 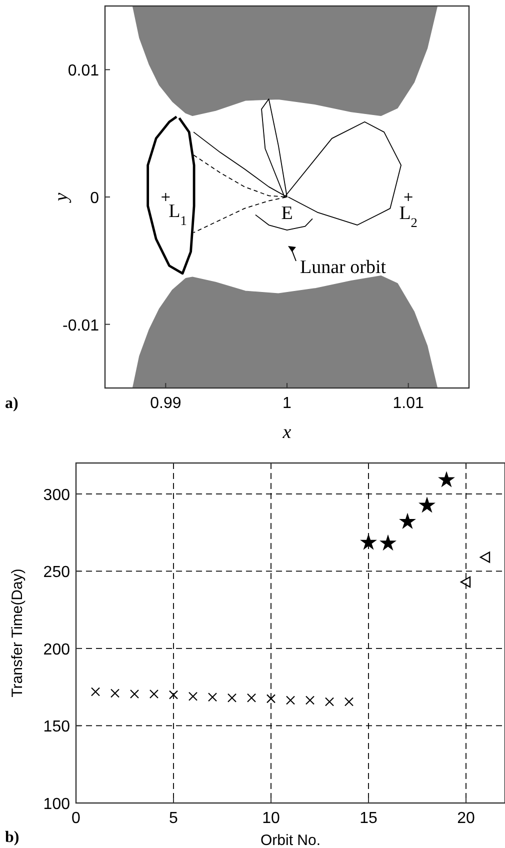 I want to click on annotation: E, so click(x=287, y=213).